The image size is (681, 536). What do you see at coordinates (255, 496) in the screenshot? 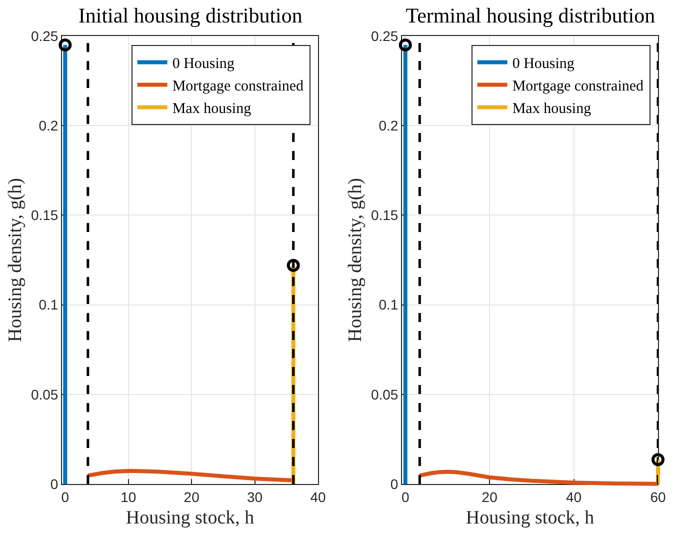
I see `x-tick-label: 30` at bounding box center [255, 496].